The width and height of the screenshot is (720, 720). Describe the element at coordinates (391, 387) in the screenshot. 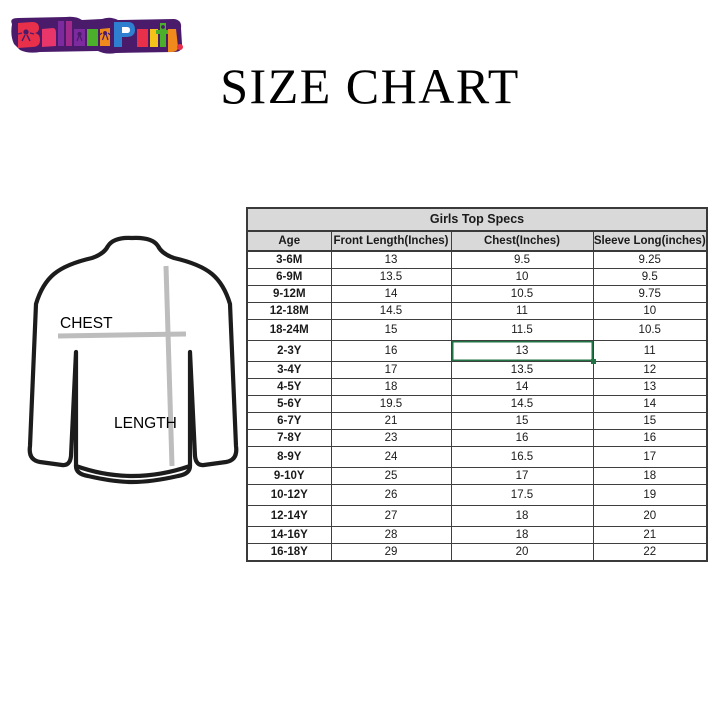

I see `cell-front-length: 18` at that location.